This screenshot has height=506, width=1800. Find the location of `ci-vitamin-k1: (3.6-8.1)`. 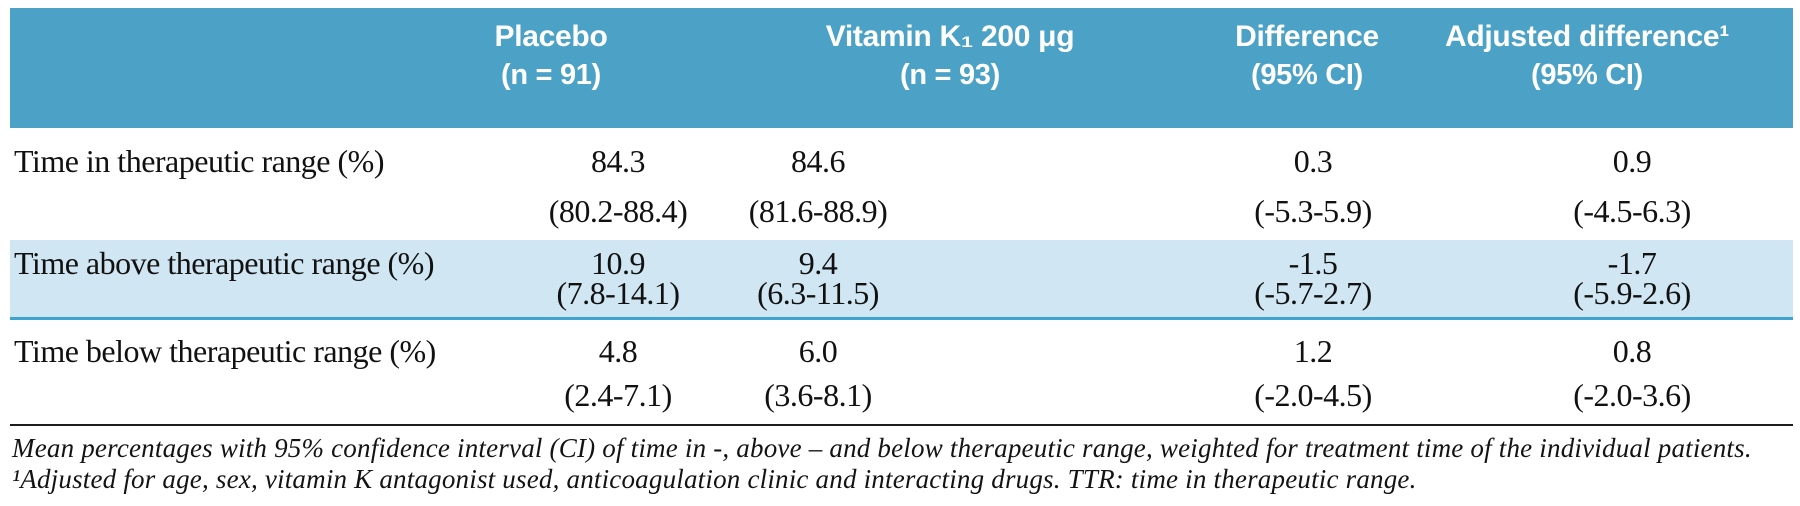

ci-vitamin-k1: (3.6-8.1) is located at coordinates (818, 395).